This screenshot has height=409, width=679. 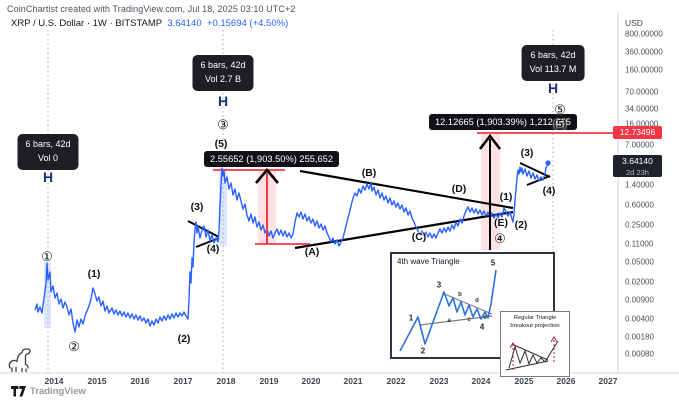 I want to click on symbol-title: XRP / U.S. Dollar · 1W · BITSTAMP, so click(x=86, y=23).